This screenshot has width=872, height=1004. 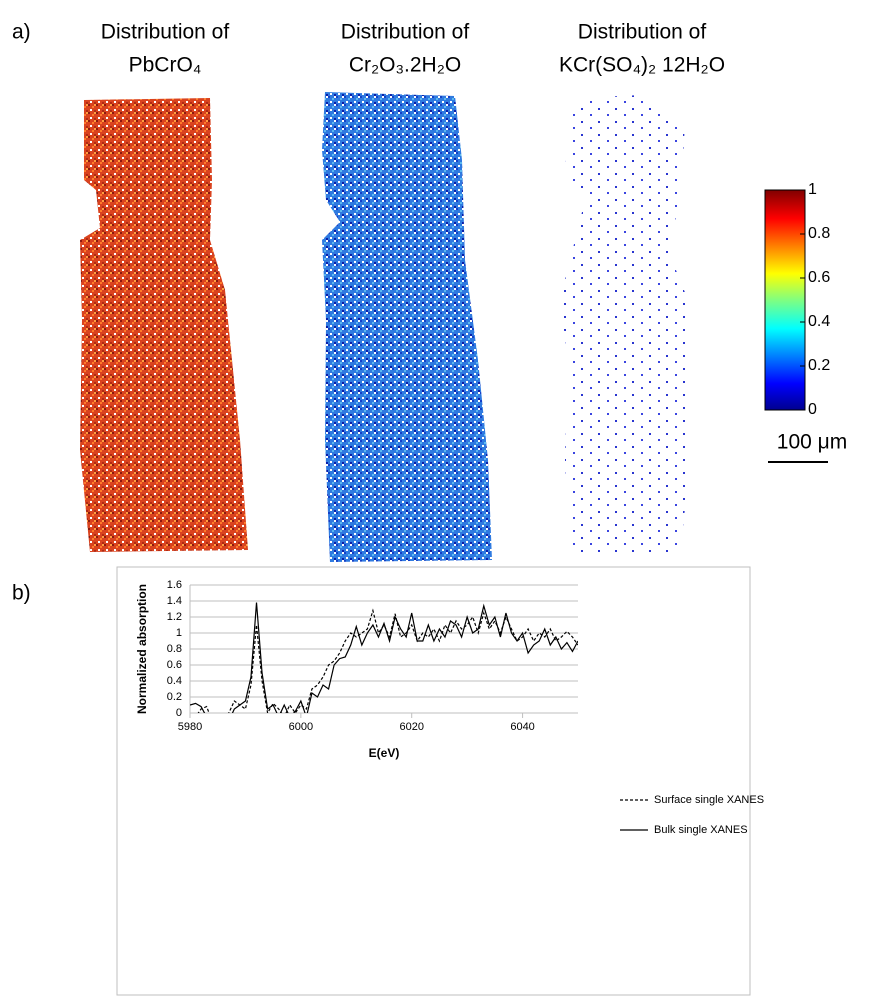 What do you see at coordinates (142, 649) in the screenshot?
I see `y-axis-label: Normalized absorption` at bounding box center [142, 649].